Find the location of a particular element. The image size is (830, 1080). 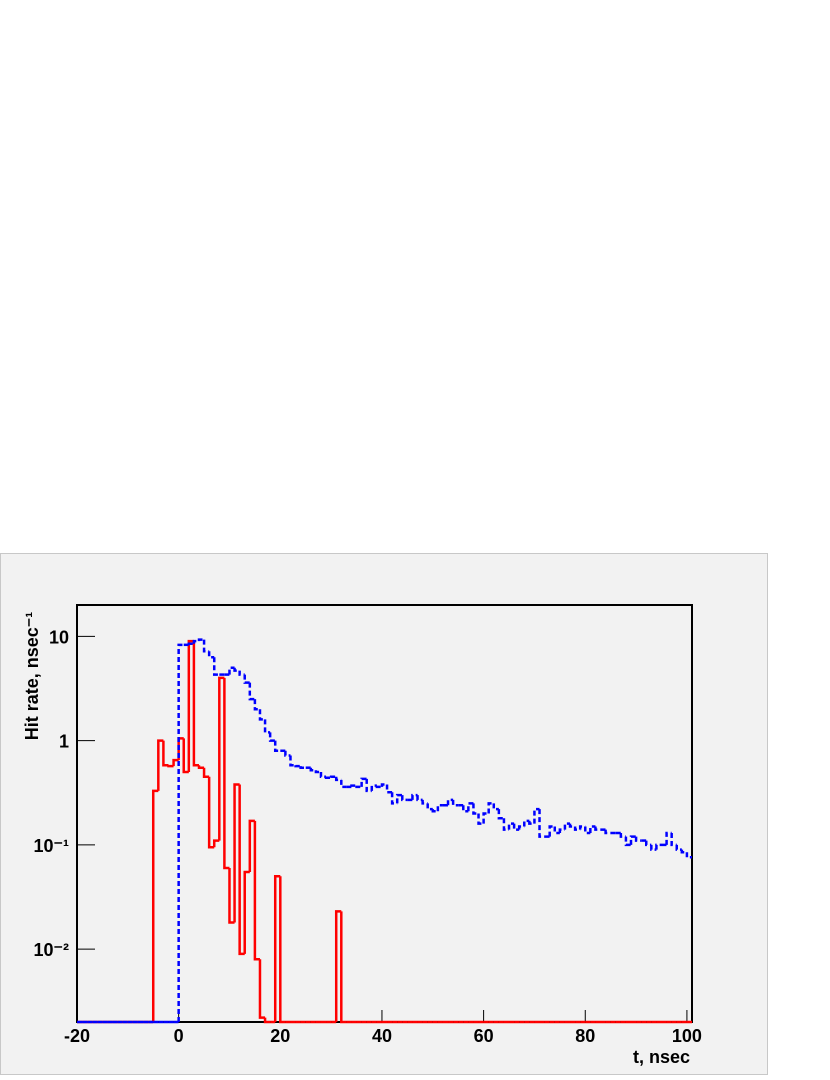

x-tick-label: 60 is located at coordinates (484, 1036).